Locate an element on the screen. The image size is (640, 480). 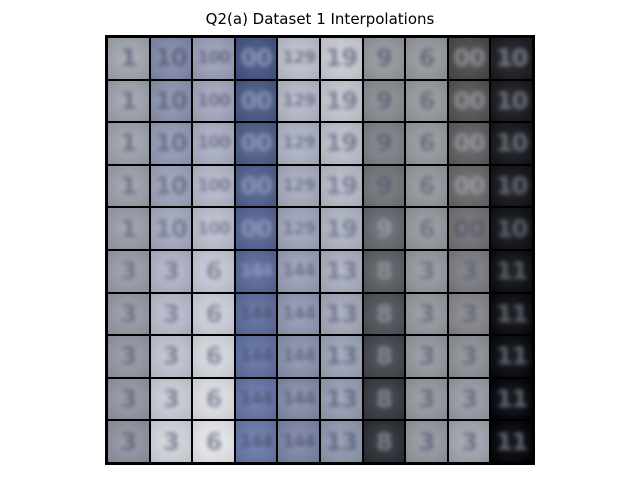
image-cell: 1 is located at coordinates (128, 143).